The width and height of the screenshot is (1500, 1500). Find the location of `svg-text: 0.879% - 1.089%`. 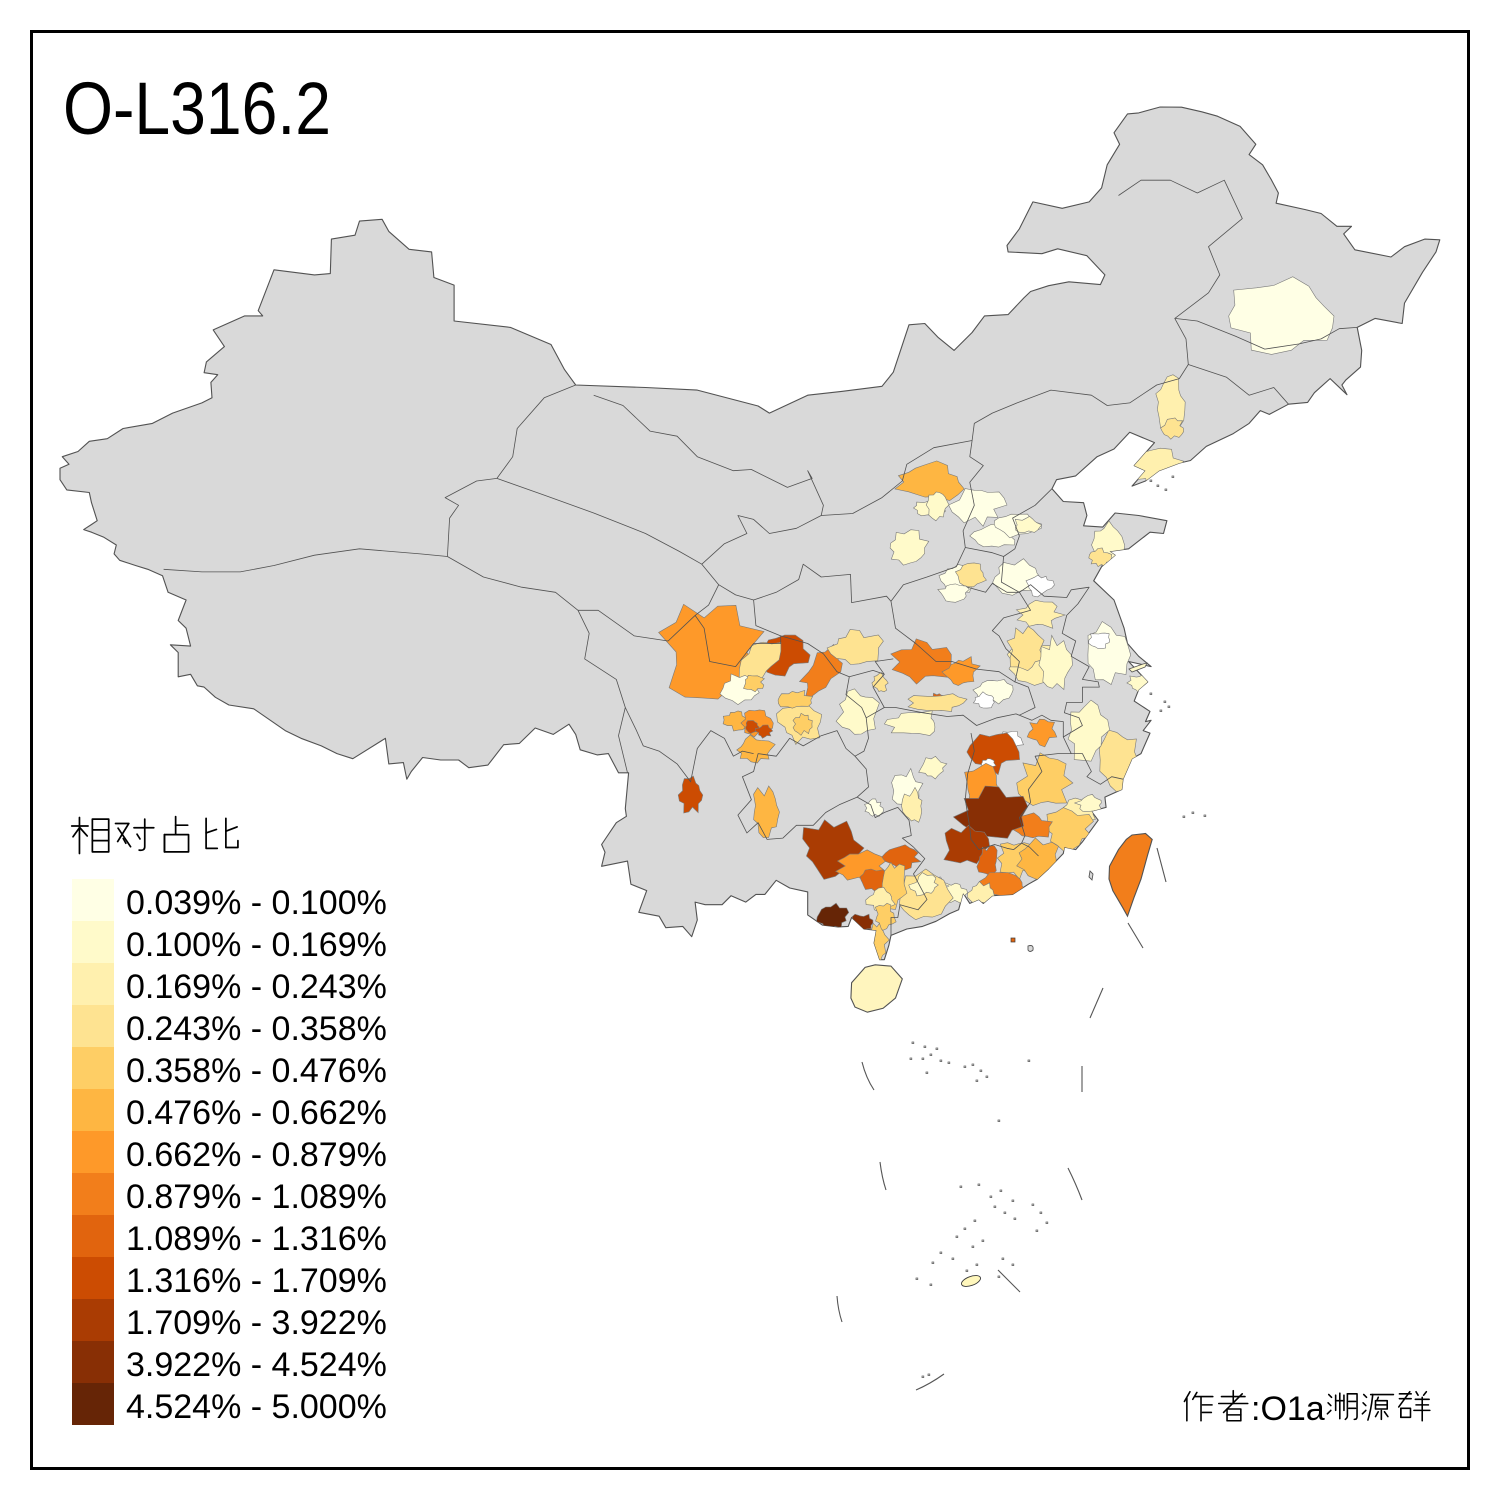

svg-text: 0.879% - 1.089% is located at coordinates (256, 1197).